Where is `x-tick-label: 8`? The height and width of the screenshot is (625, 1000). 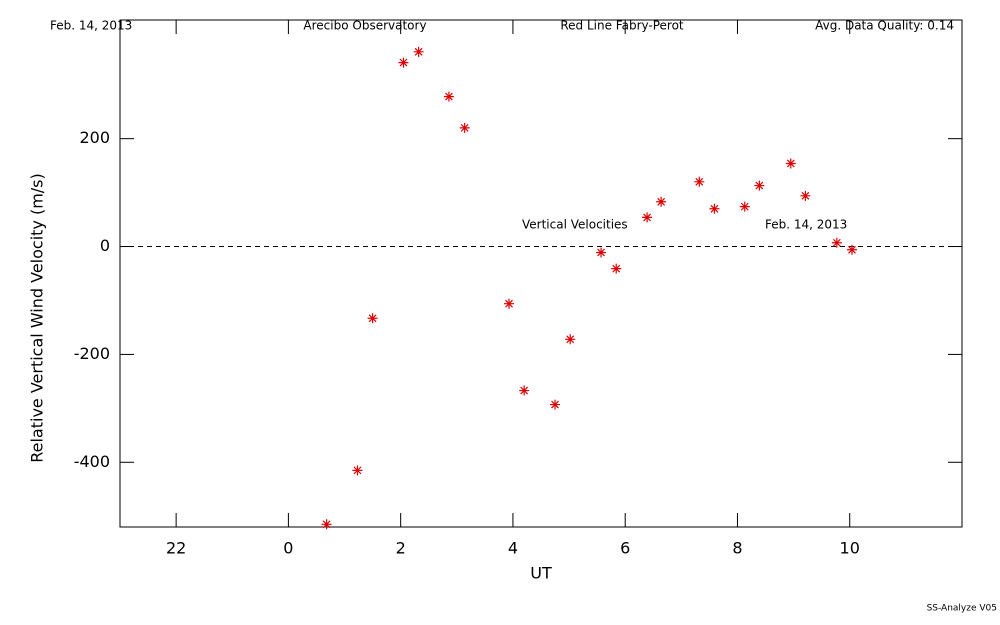 x-tick-label: 8 is located at coordinates (737, 548).